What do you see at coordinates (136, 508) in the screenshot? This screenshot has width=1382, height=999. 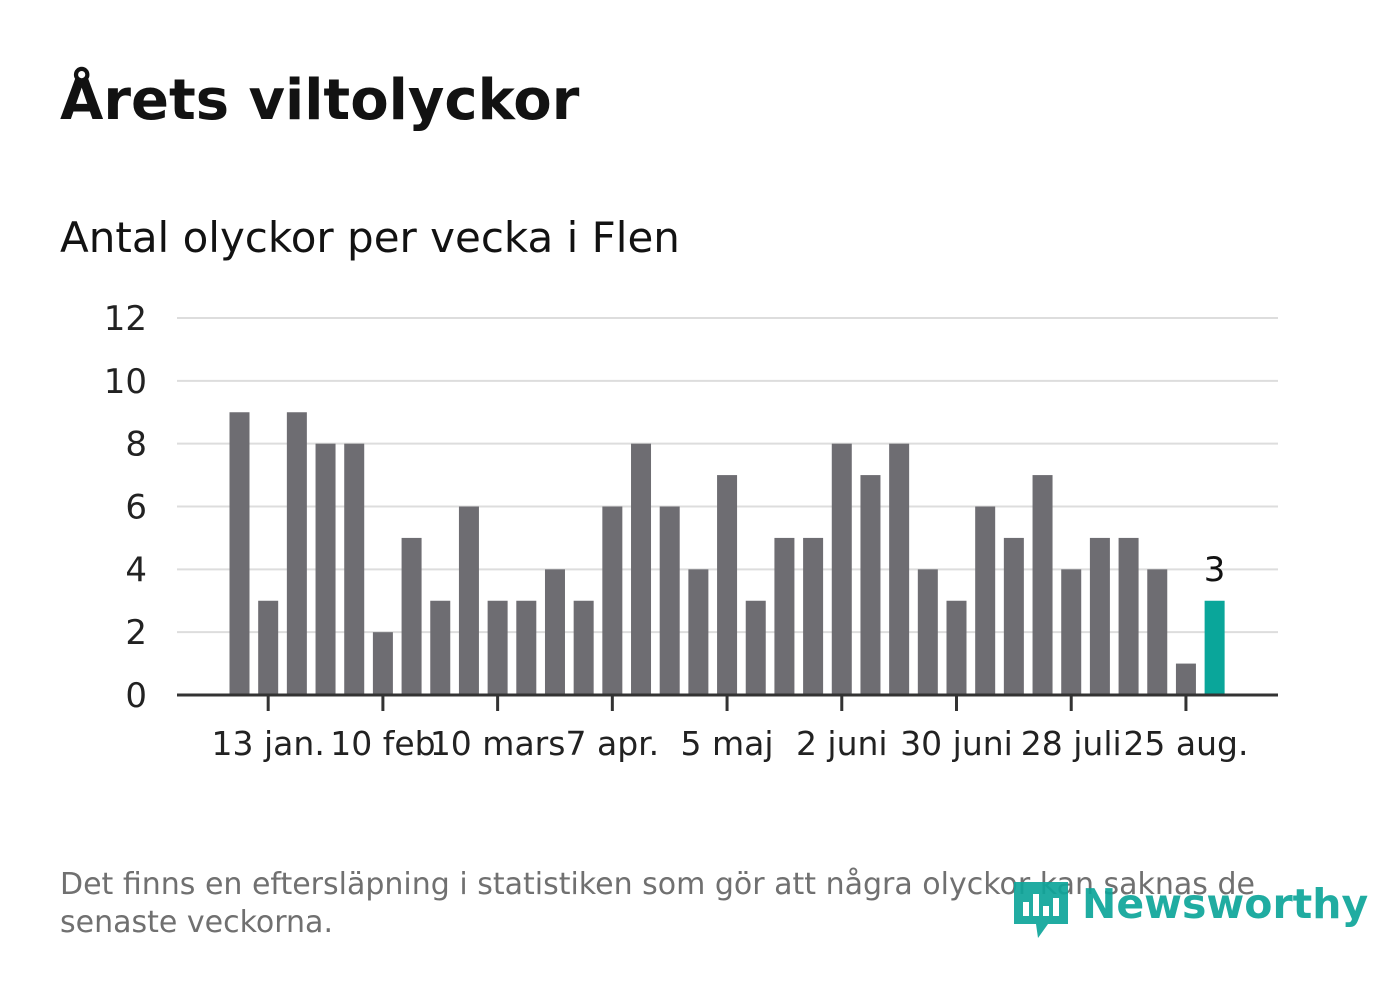 I see `y-tick-label: 6` at bounding box center [136, 508].